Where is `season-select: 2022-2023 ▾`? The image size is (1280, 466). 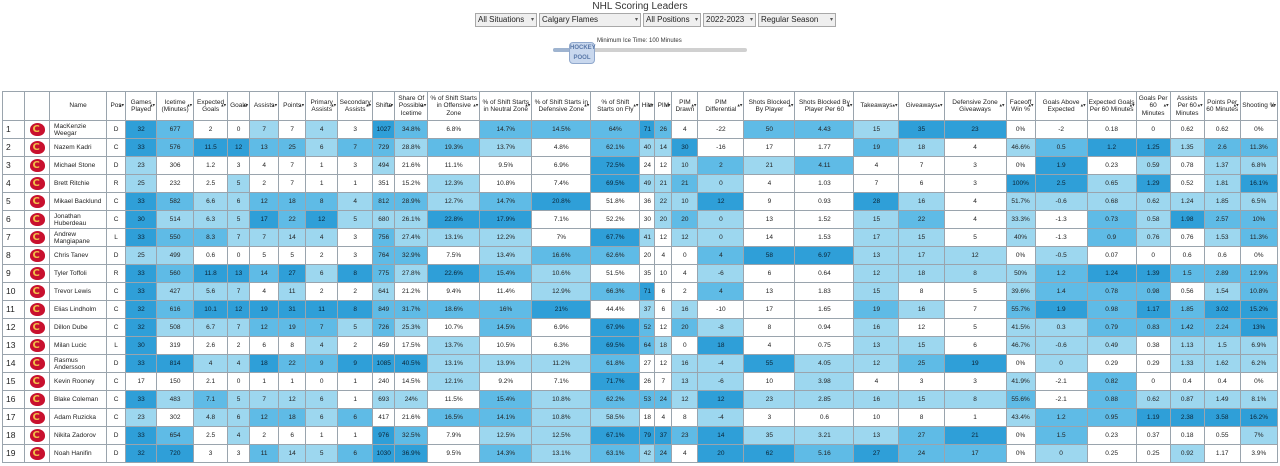
season-select: 2022-2023 ▾ is located at coordinates (729, 20).